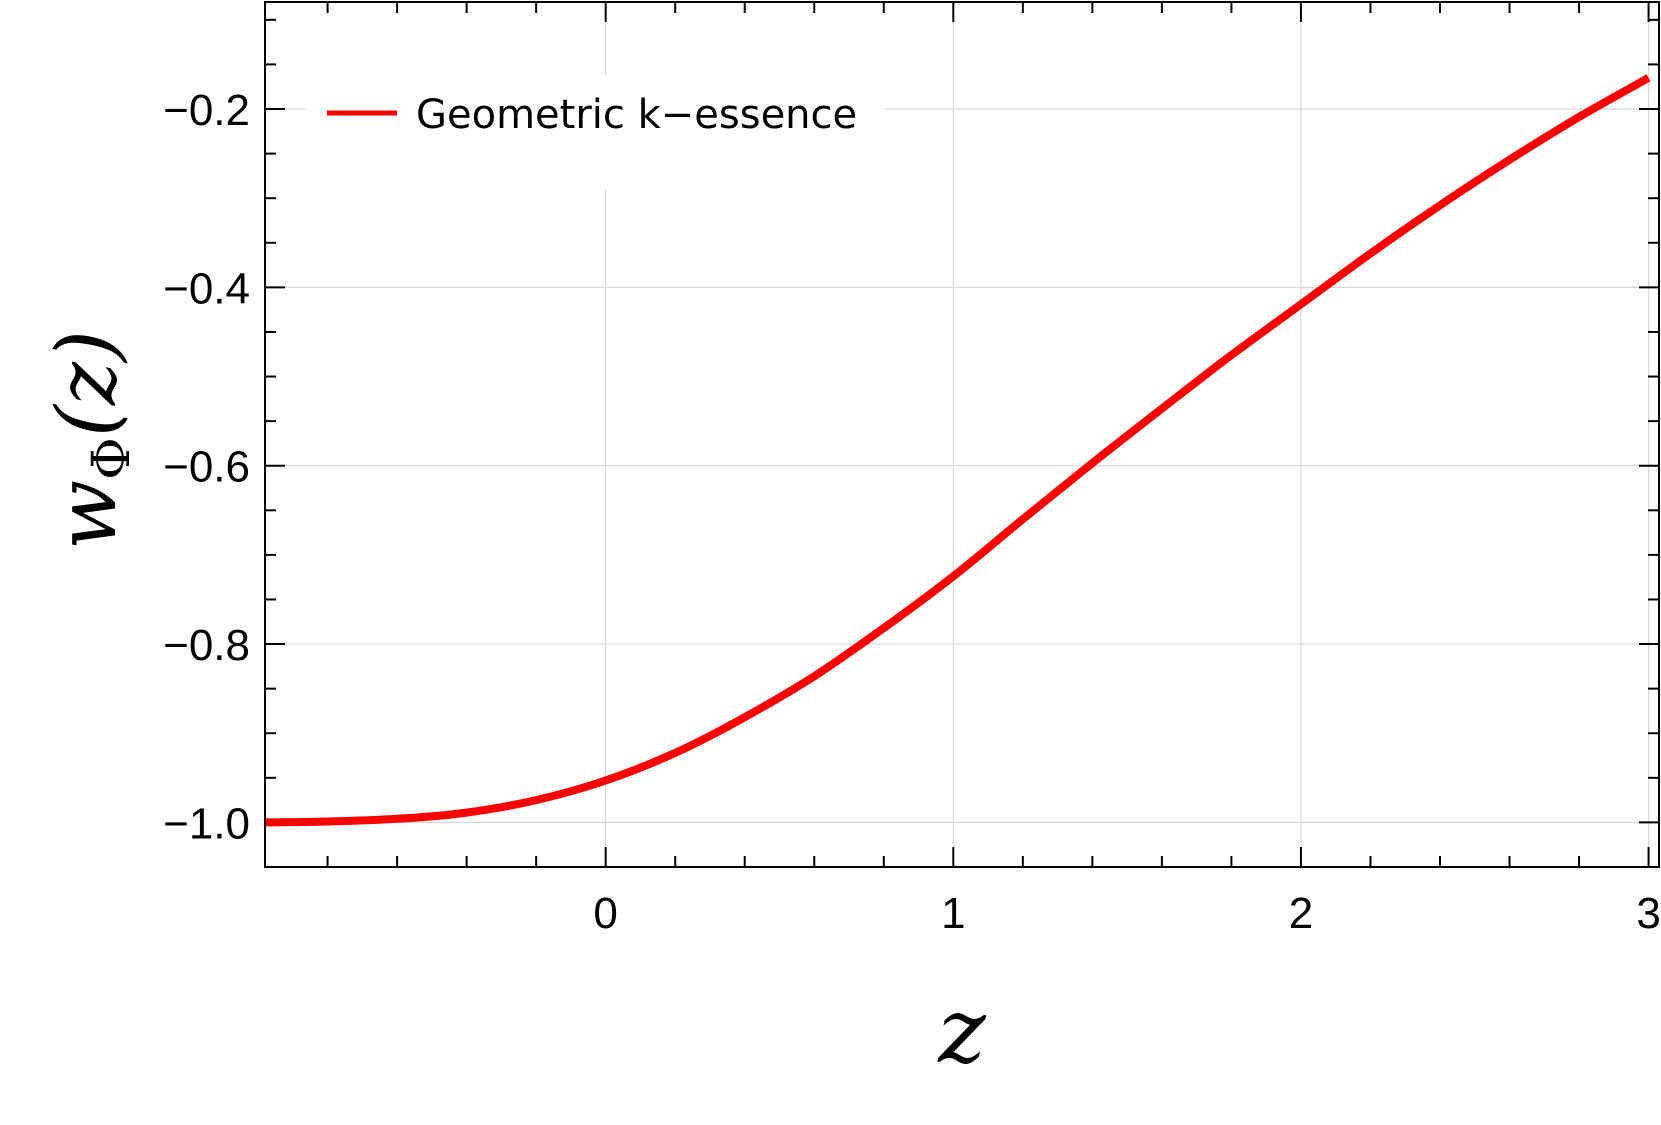 This screenshot has width=1661, height=1125. I want to click on y-axis-label-subscript: Φ, so click(112, 458).